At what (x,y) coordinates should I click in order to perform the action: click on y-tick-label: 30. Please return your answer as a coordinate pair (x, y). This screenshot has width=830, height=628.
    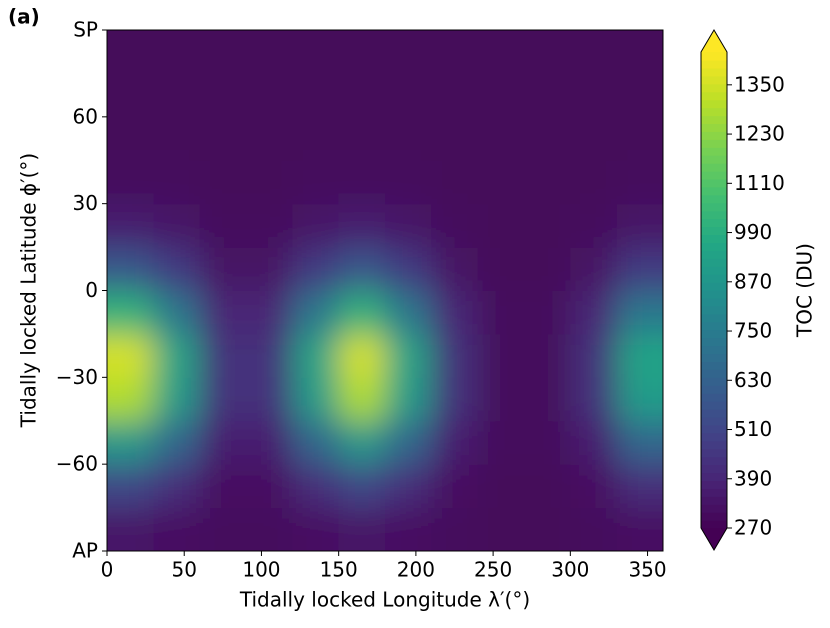
    Looking at the image, I should click on (85, 203).